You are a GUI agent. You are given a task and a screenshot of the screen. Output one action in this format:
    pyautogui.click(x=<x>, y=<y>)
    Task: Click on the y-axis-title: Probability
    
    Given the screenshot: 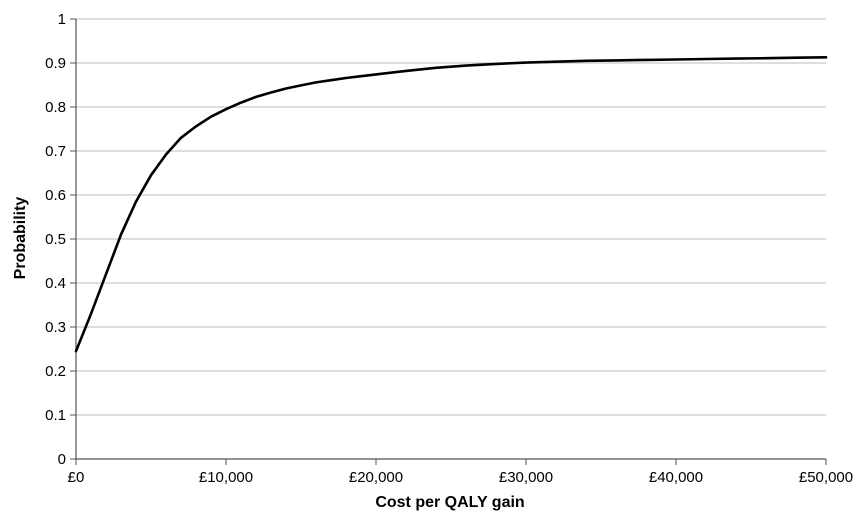 What is the action you would take?
    pyautogui.click(x=20, y=238)
    